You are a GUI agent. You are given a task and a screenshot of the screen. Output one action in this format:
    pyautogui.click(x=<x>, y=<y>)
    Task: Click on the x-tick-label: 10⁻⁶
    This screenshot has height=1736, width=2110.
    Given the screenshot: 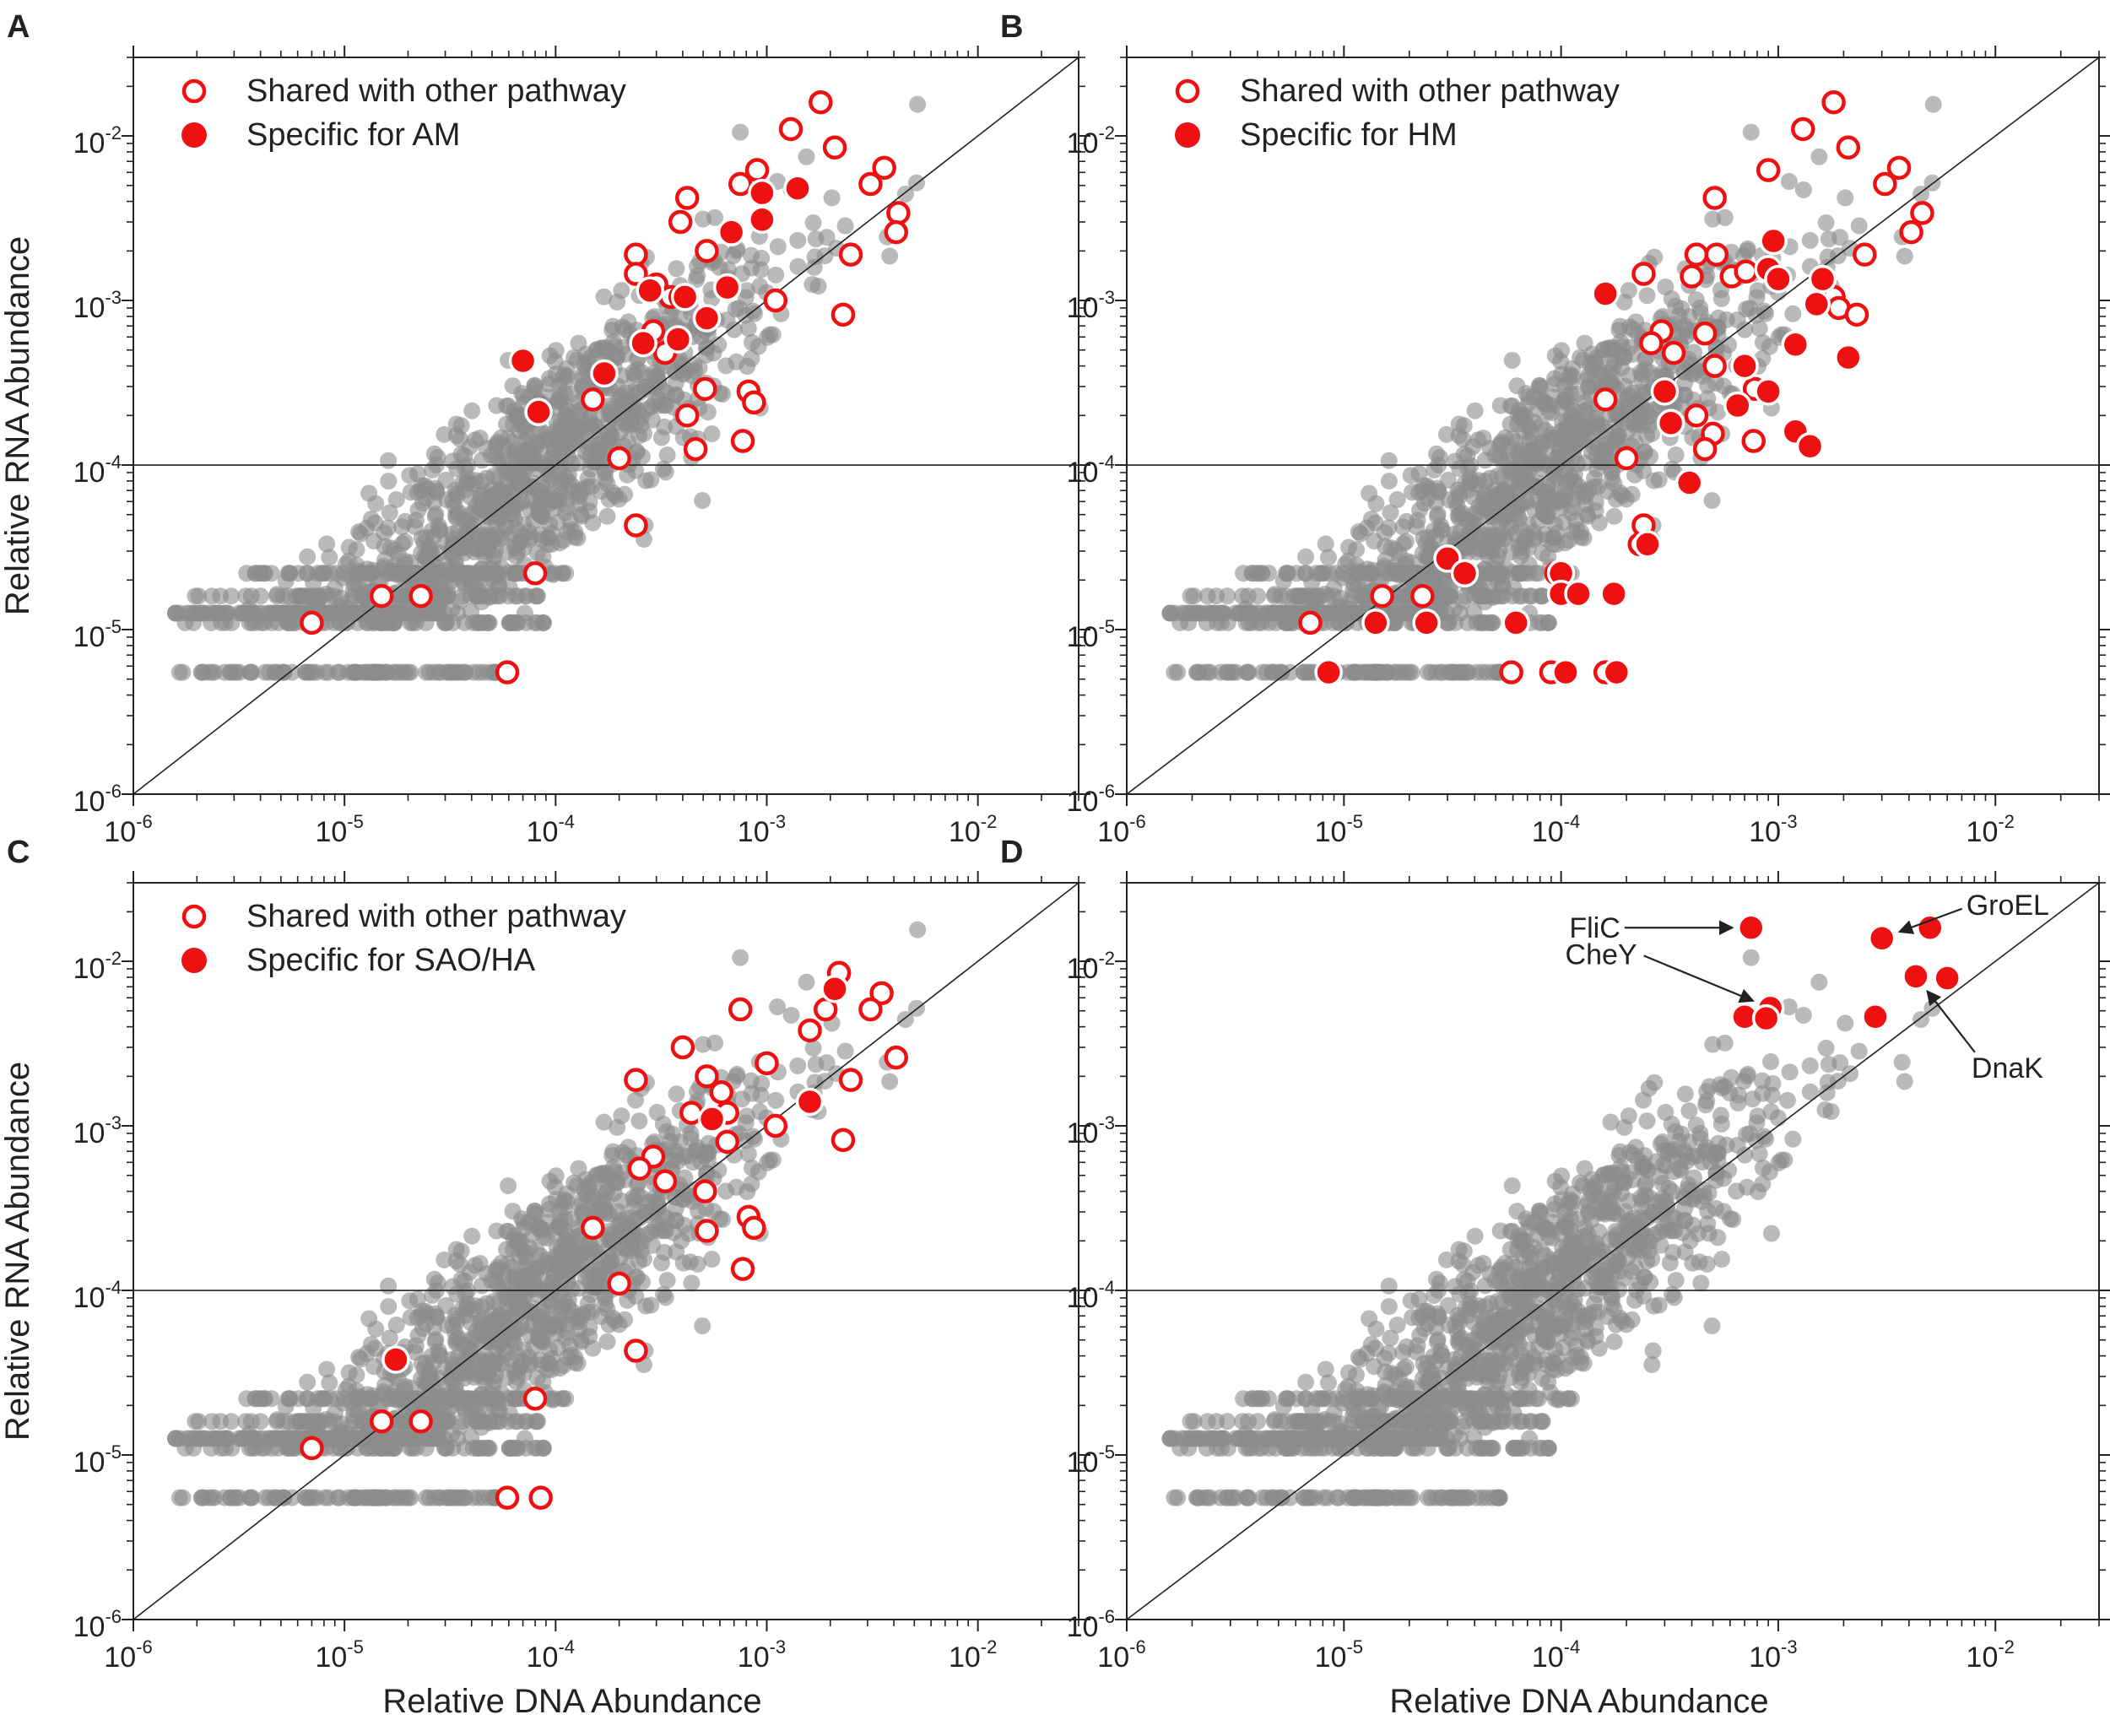 What is the action you would take?
    pyautogui.click(x=128, y=829)
    